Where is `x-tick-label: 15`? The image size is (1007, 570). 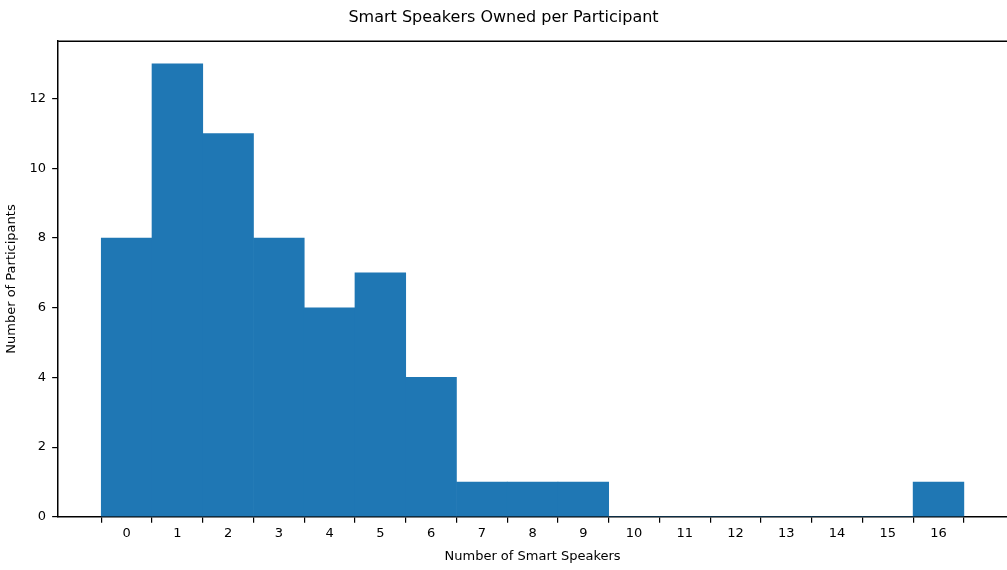 x-tick-label: 15 is located at coordinates (888, 532).